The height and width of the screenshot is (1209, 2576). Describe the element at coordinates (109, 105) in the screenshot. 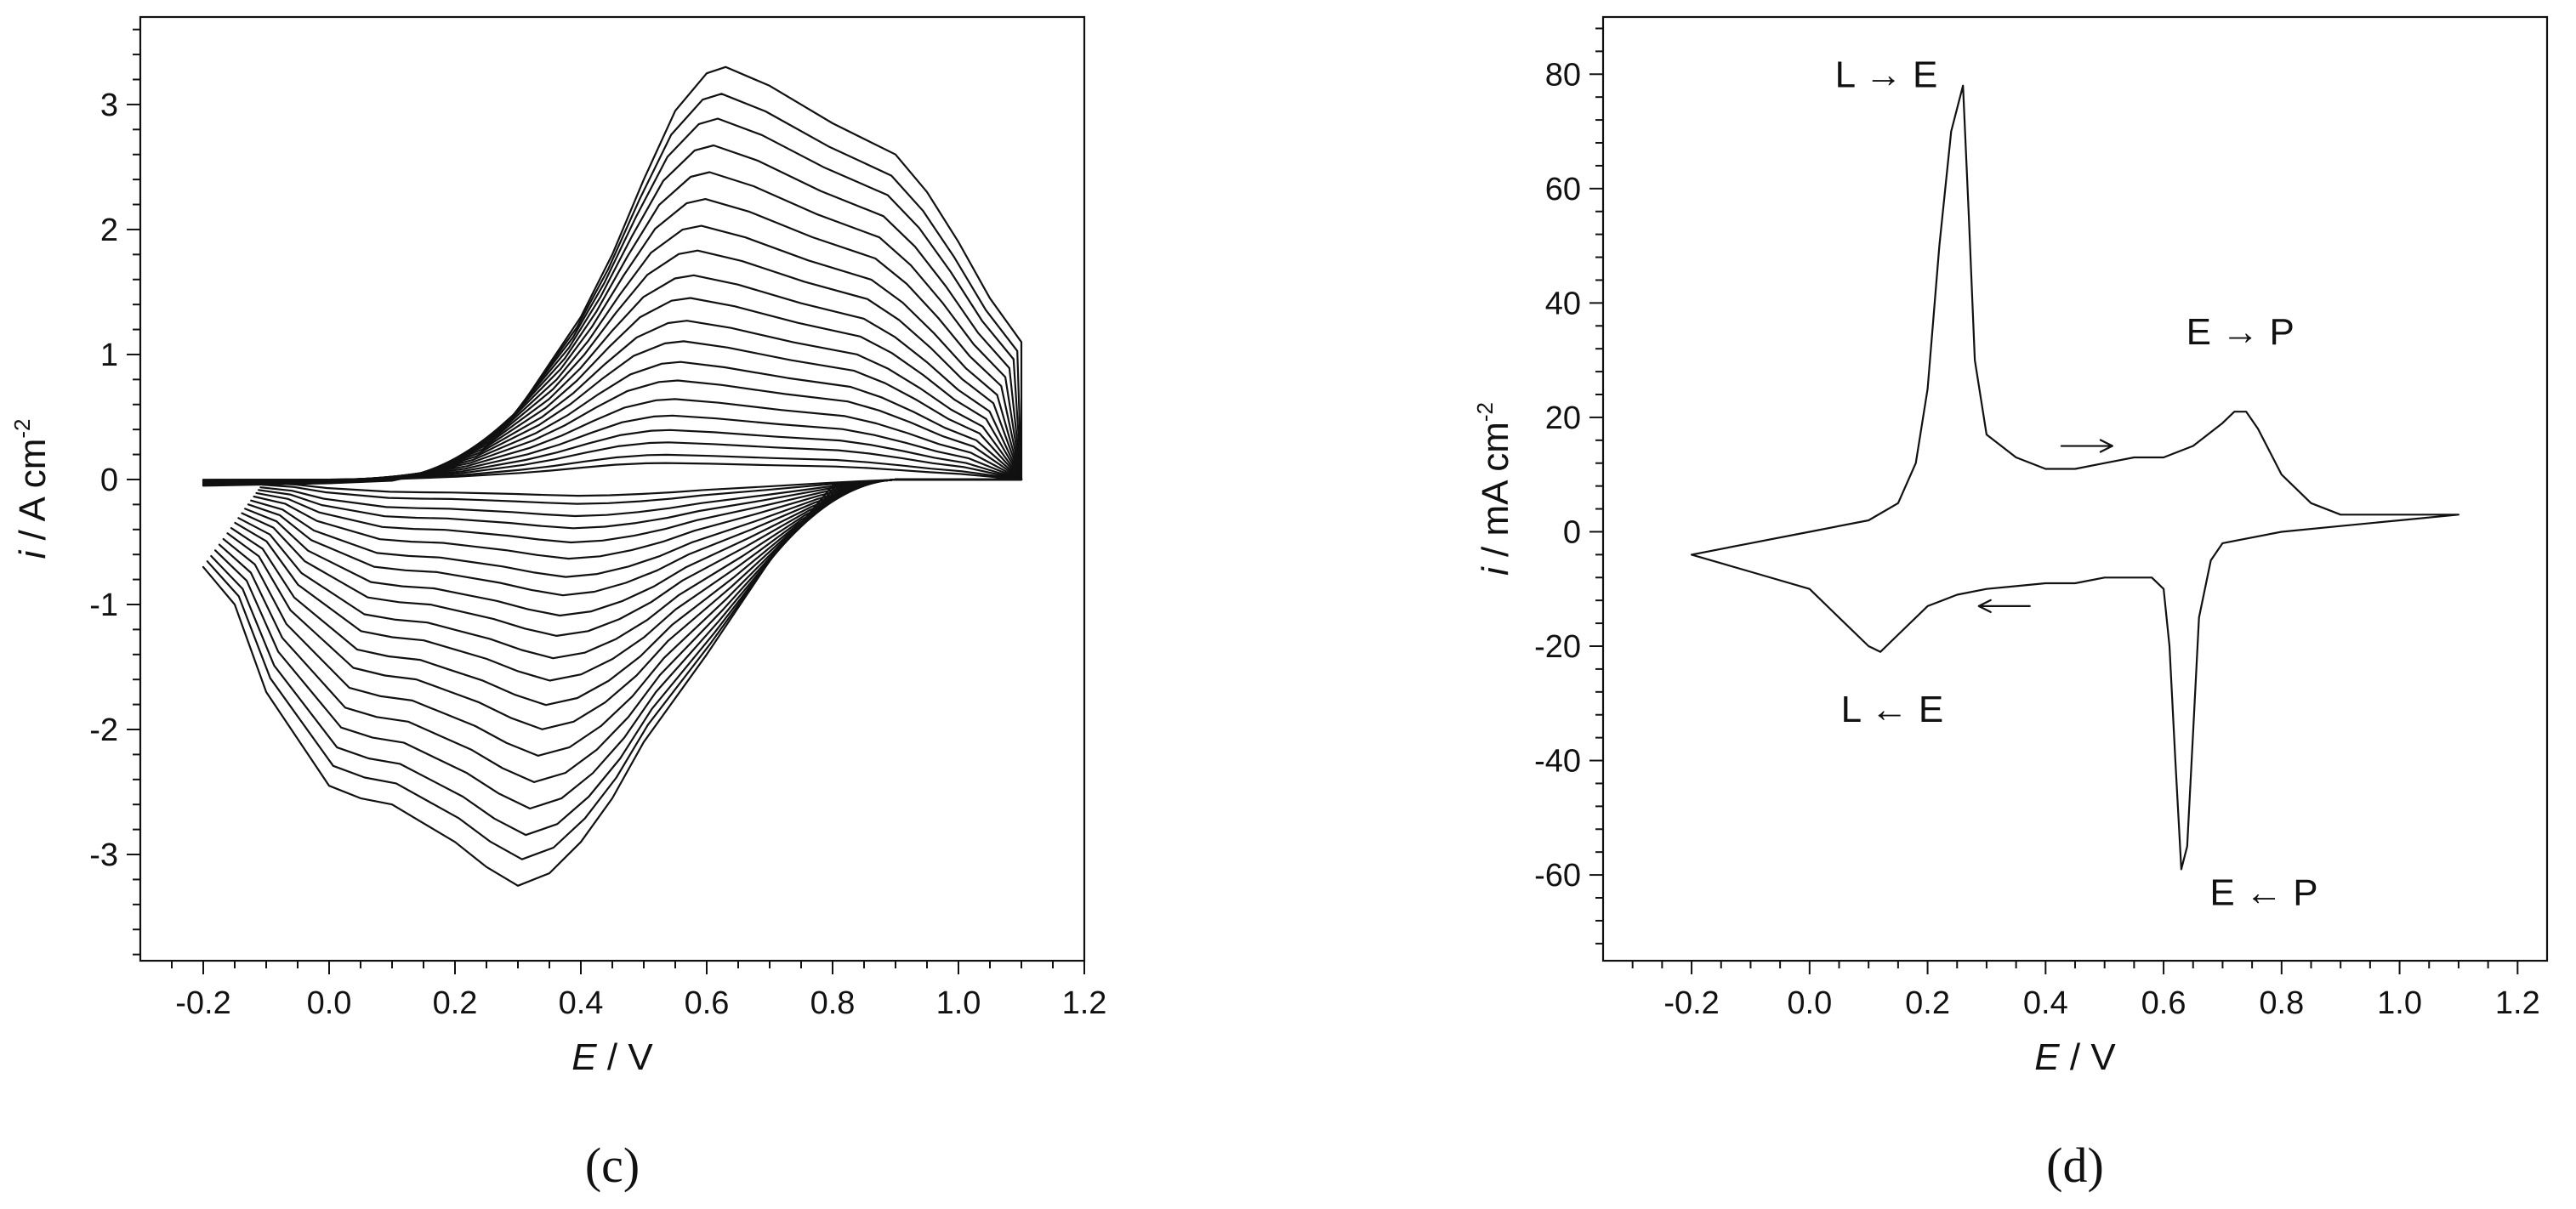

I see `y-tick-label: 3` at that location.